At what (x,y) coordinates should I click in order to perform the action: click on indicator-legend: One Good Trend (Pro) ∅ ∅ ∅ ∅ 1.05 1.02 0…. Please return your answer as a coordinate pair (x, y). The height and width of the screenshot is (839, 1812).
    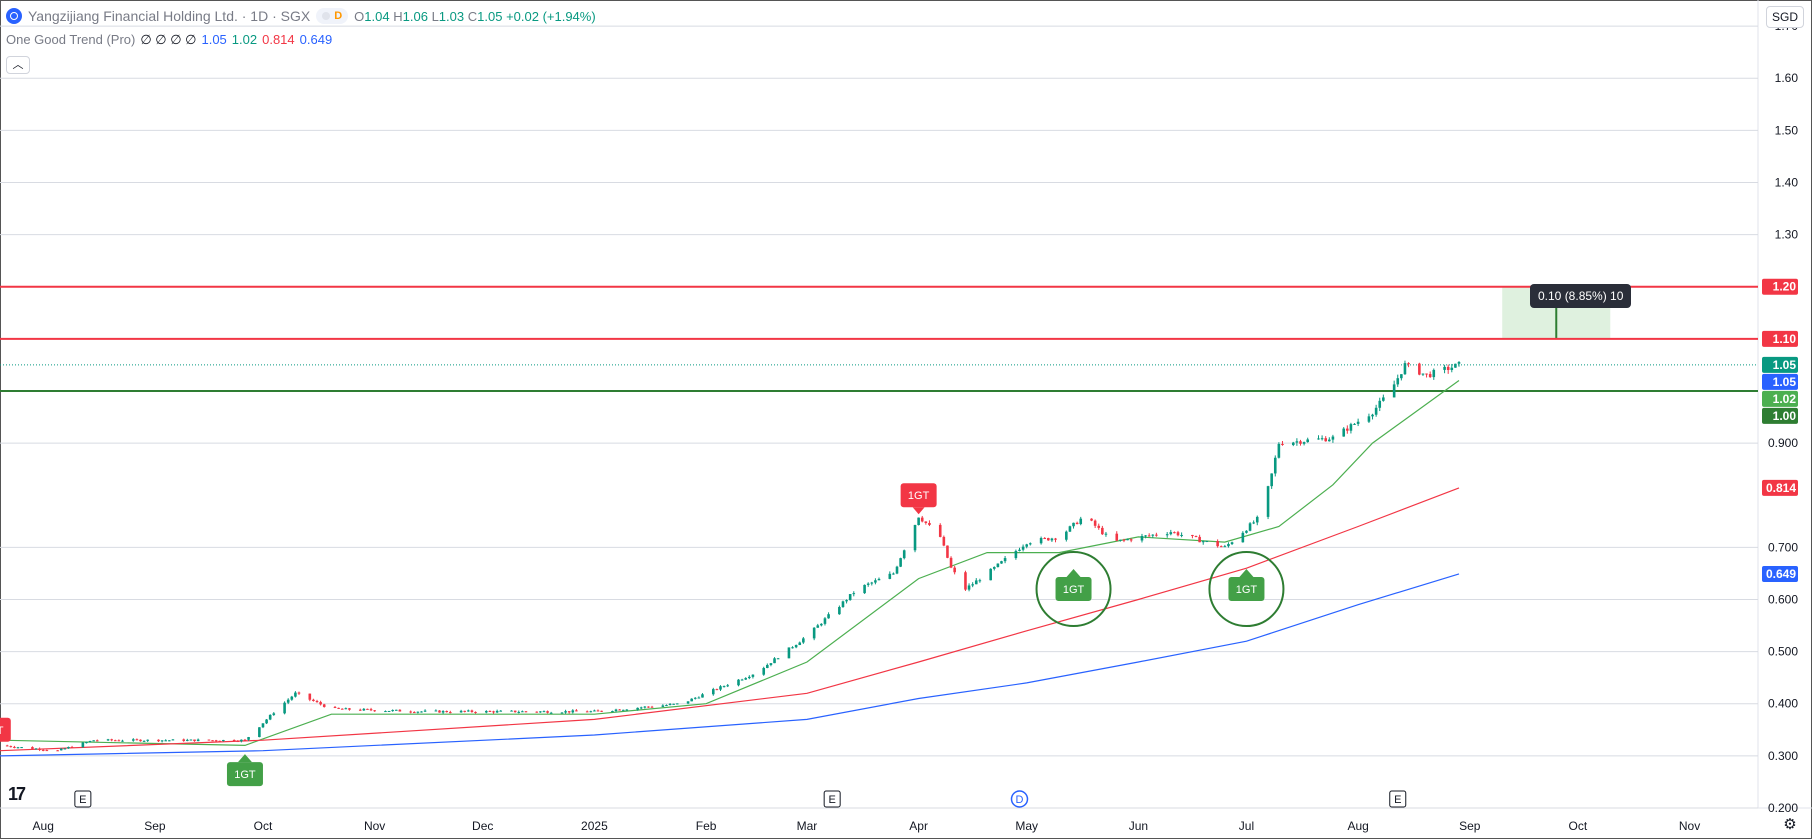
    Looking at the image, I should click on (169, 40).